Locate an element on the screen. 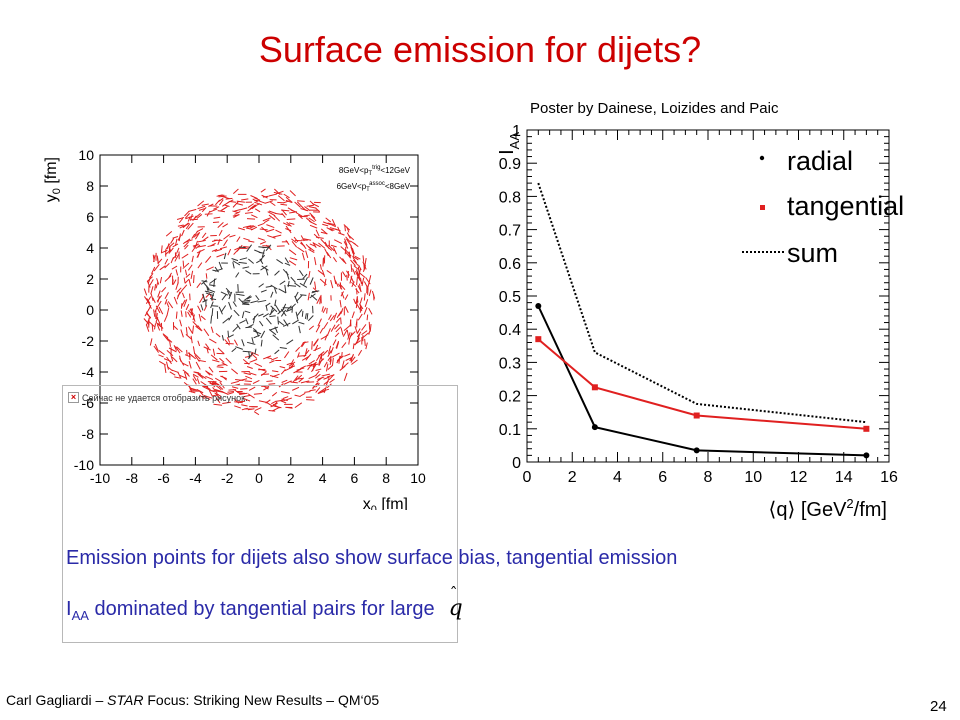 The image size is (960, 720). series-line-sum is located at coordinates (702, 303).